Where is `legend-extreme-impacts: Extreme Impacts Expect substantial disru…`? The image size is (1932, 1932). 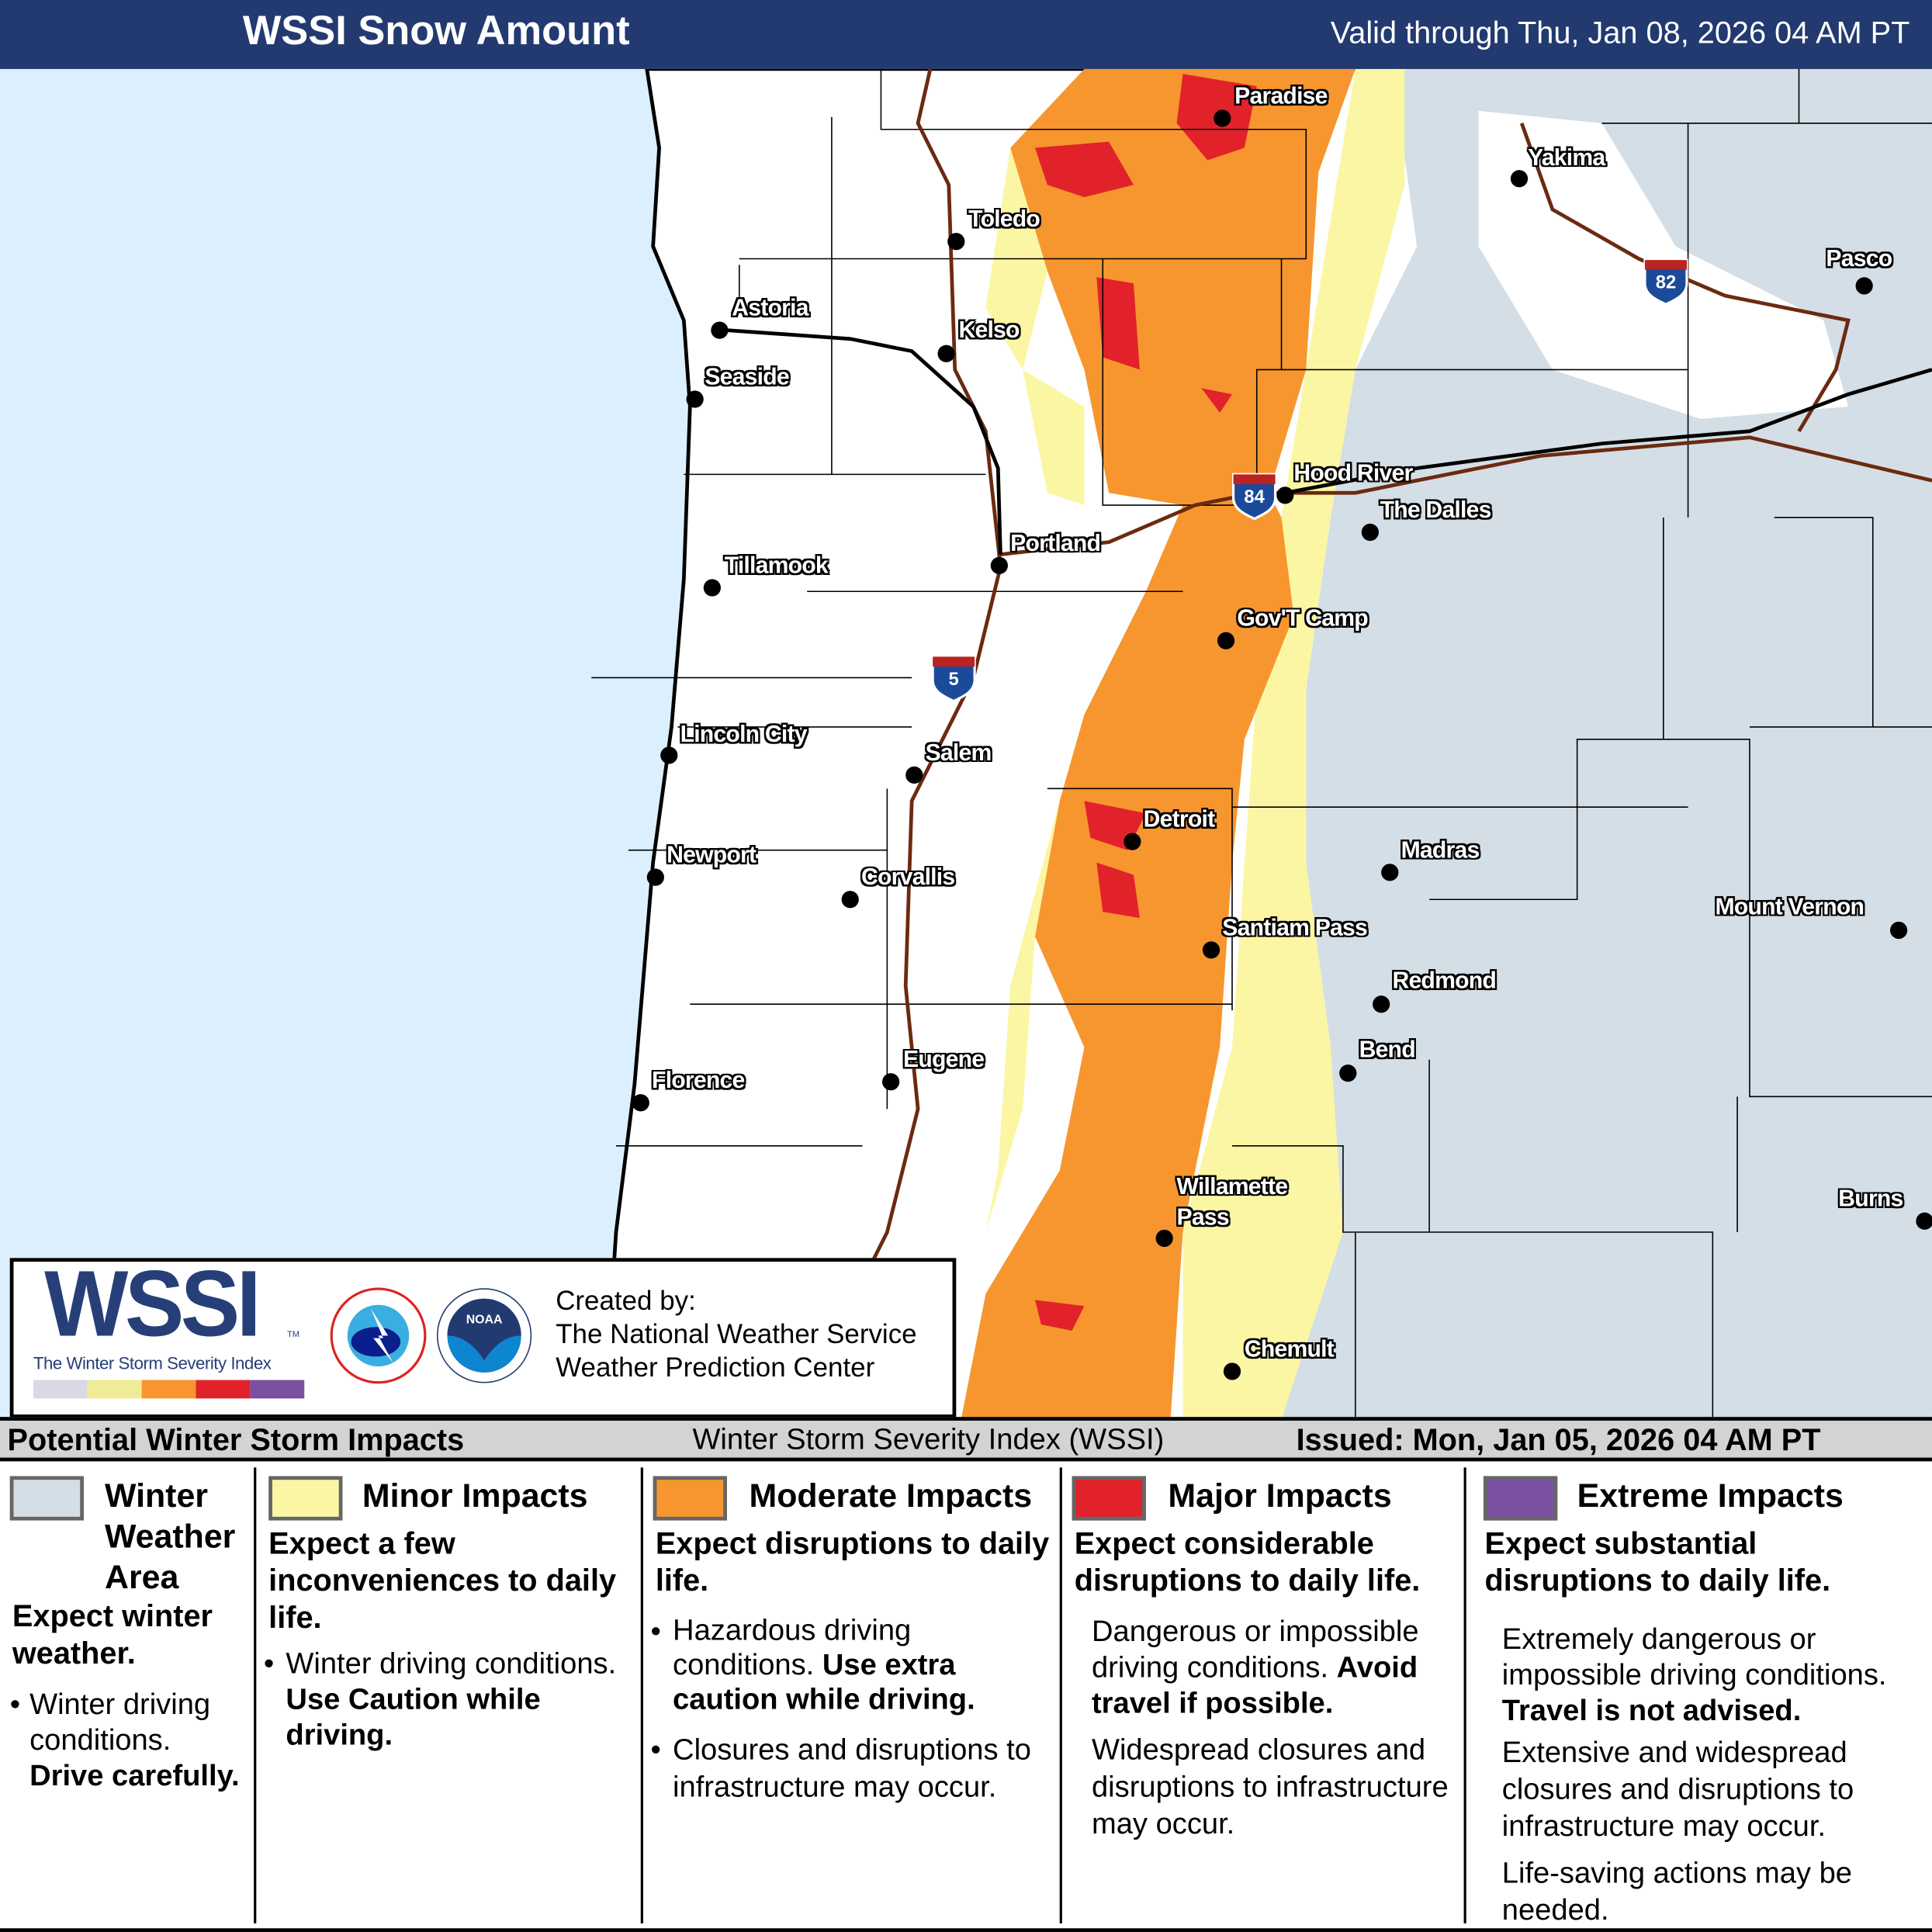
legend-extreme-impacts: Extreme Impacts Expect substantial disru… is located at coordinates (1699, 1694).